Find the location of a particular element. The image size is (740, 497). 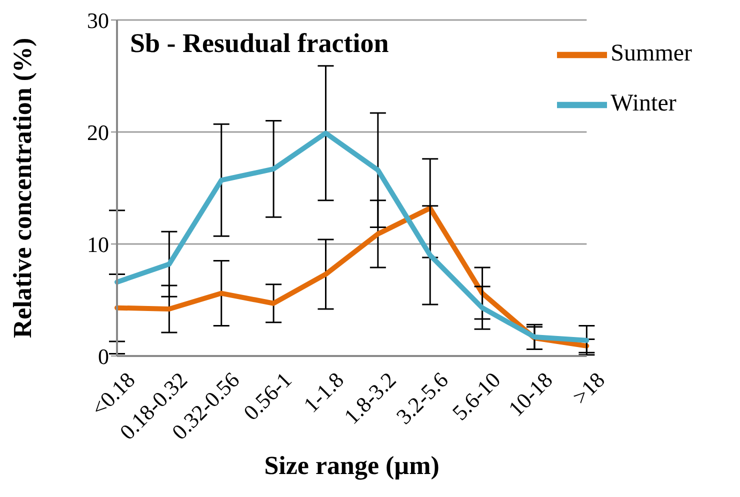

y-tick-label: 30 is located at coordinates (98, 20).